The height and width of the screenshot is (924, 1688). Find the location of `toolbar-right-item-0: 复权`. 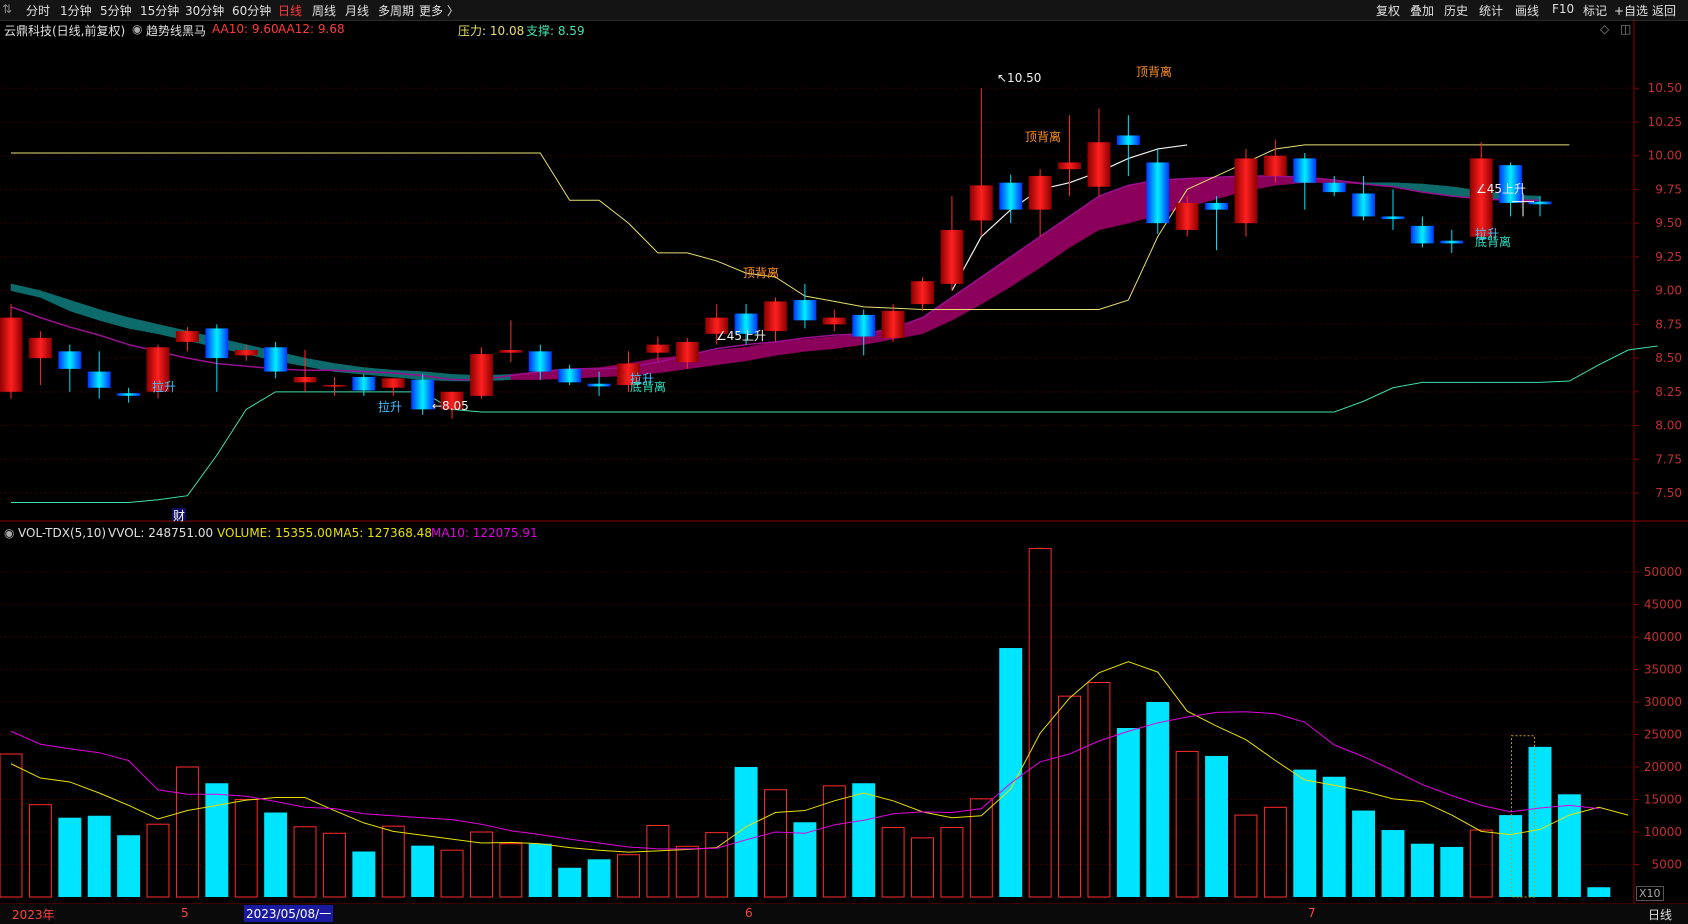

toolbar-right-item-0: 复权 is located at coordinates (1388, 11).